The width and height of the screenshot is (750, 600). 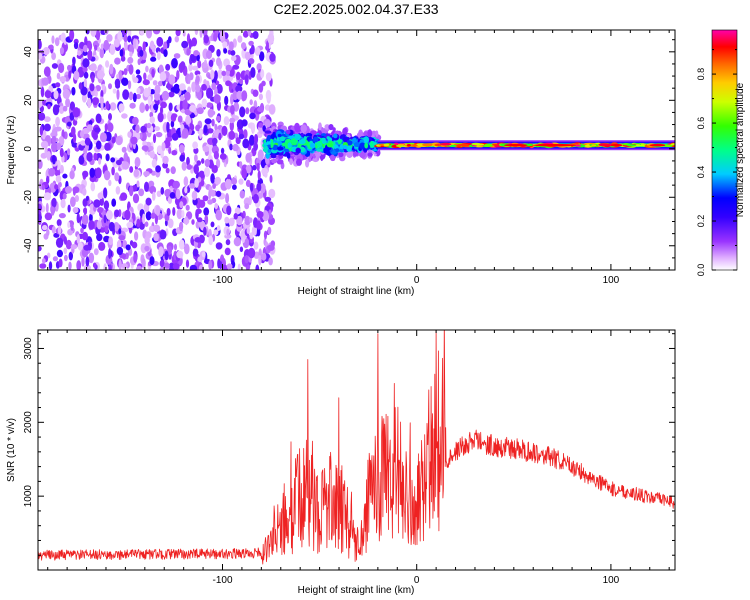 What do you see at coordinates (701, 221) in the screenshot?
I see `colorbar-tick-label: 0.2` at bounding box center [701, 221].